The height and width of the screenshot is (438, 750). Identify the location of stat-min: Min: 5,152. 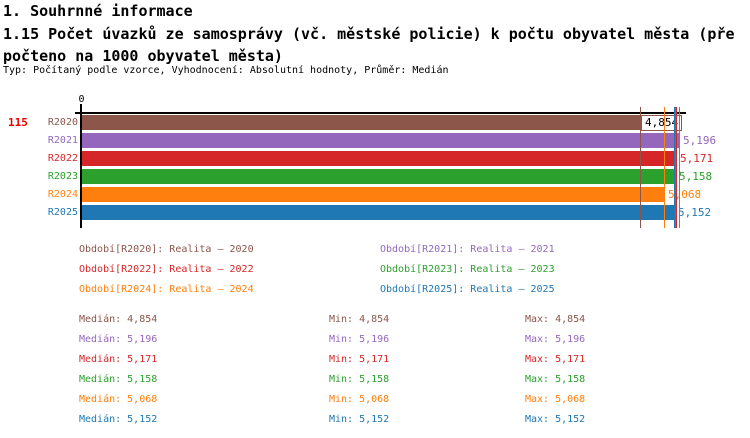
(359, 419).